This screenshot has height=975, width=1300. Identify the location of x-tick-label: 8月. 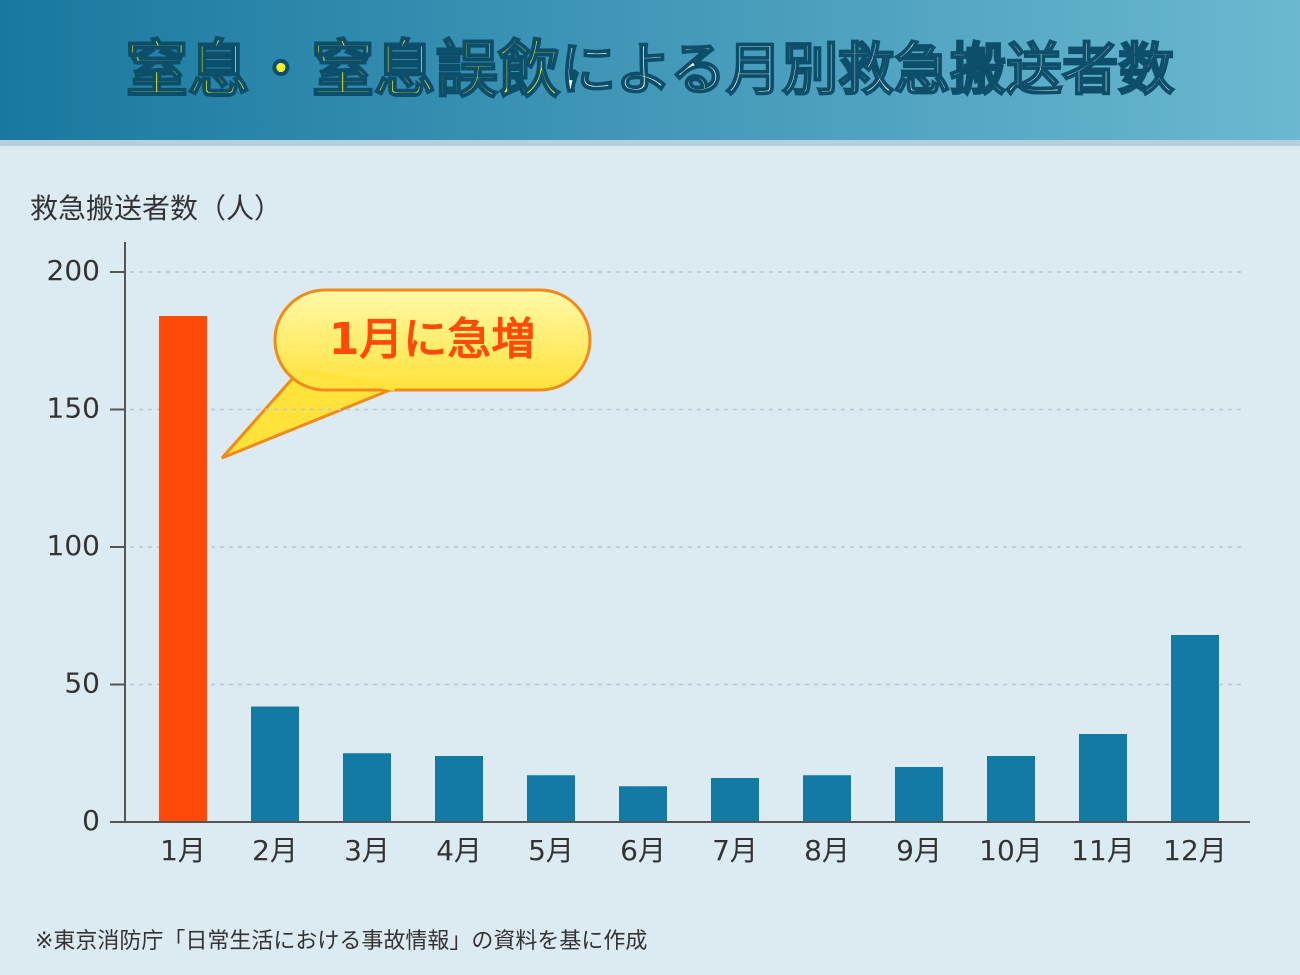
(827, 850).